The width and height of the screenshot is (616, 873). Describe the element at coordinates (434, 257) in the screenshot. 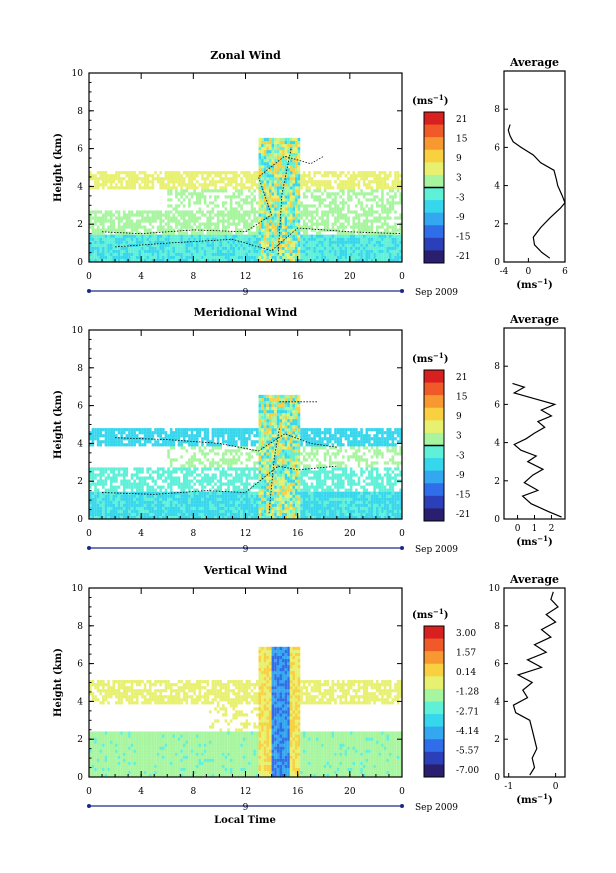

I see `colorbar-swatch` at that location.